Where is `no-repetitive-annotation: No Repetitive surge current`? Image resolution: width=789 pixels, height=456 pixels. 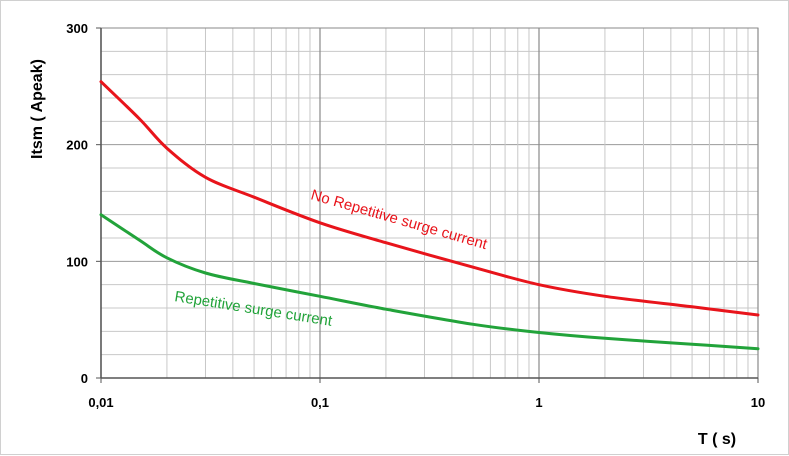 no-repetitive-annotation: No Repetitive surge current is located at coordinates (399, 220).